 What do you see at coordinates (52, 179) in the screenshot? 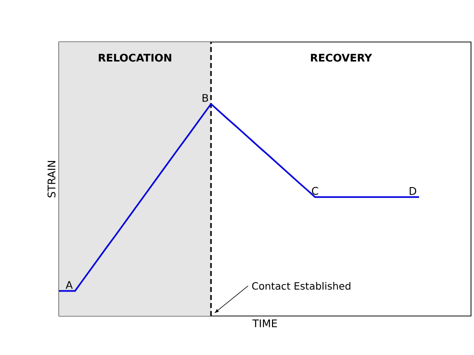
I see `y-axis-title: STRAIN` at bounding box center [52, 179].